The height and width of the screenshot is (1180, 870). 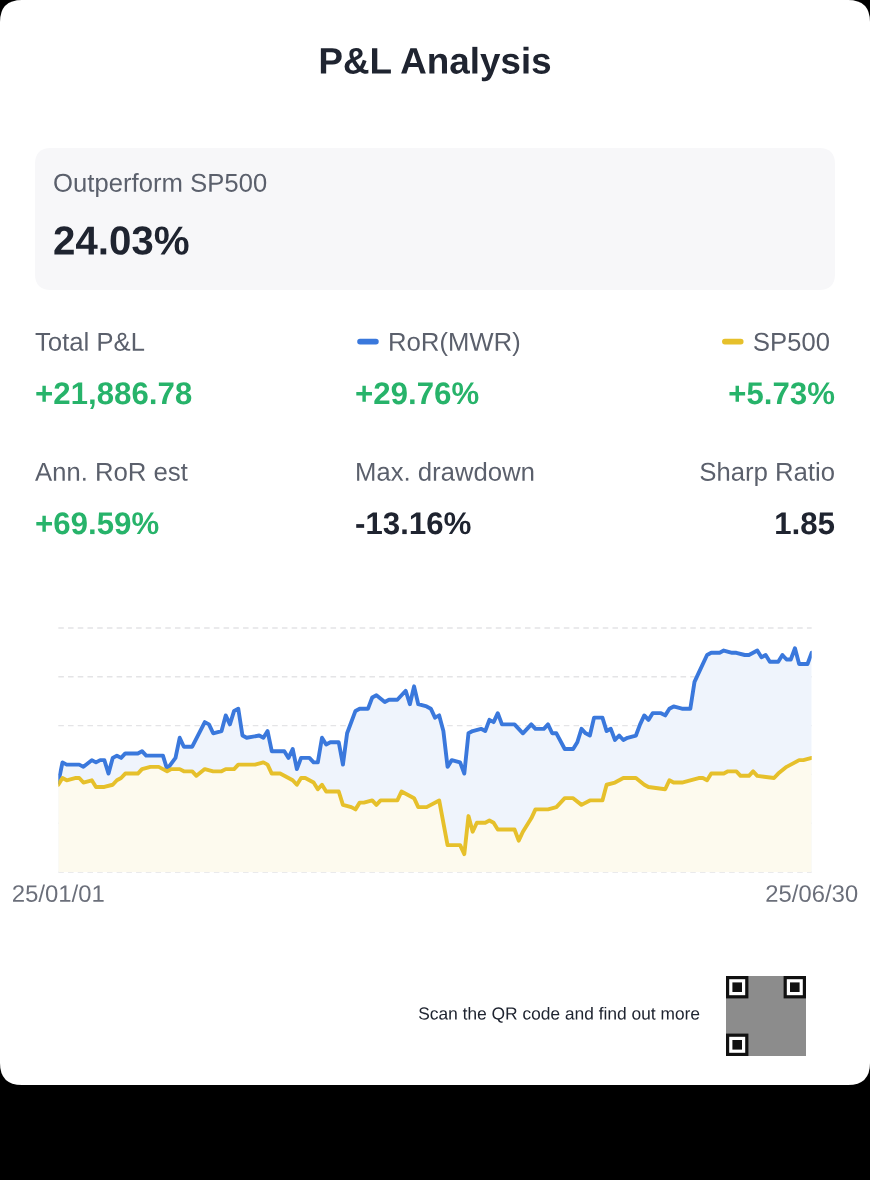 I want to click on legend-label: RoR(MWR), so click(x=455, y=344).